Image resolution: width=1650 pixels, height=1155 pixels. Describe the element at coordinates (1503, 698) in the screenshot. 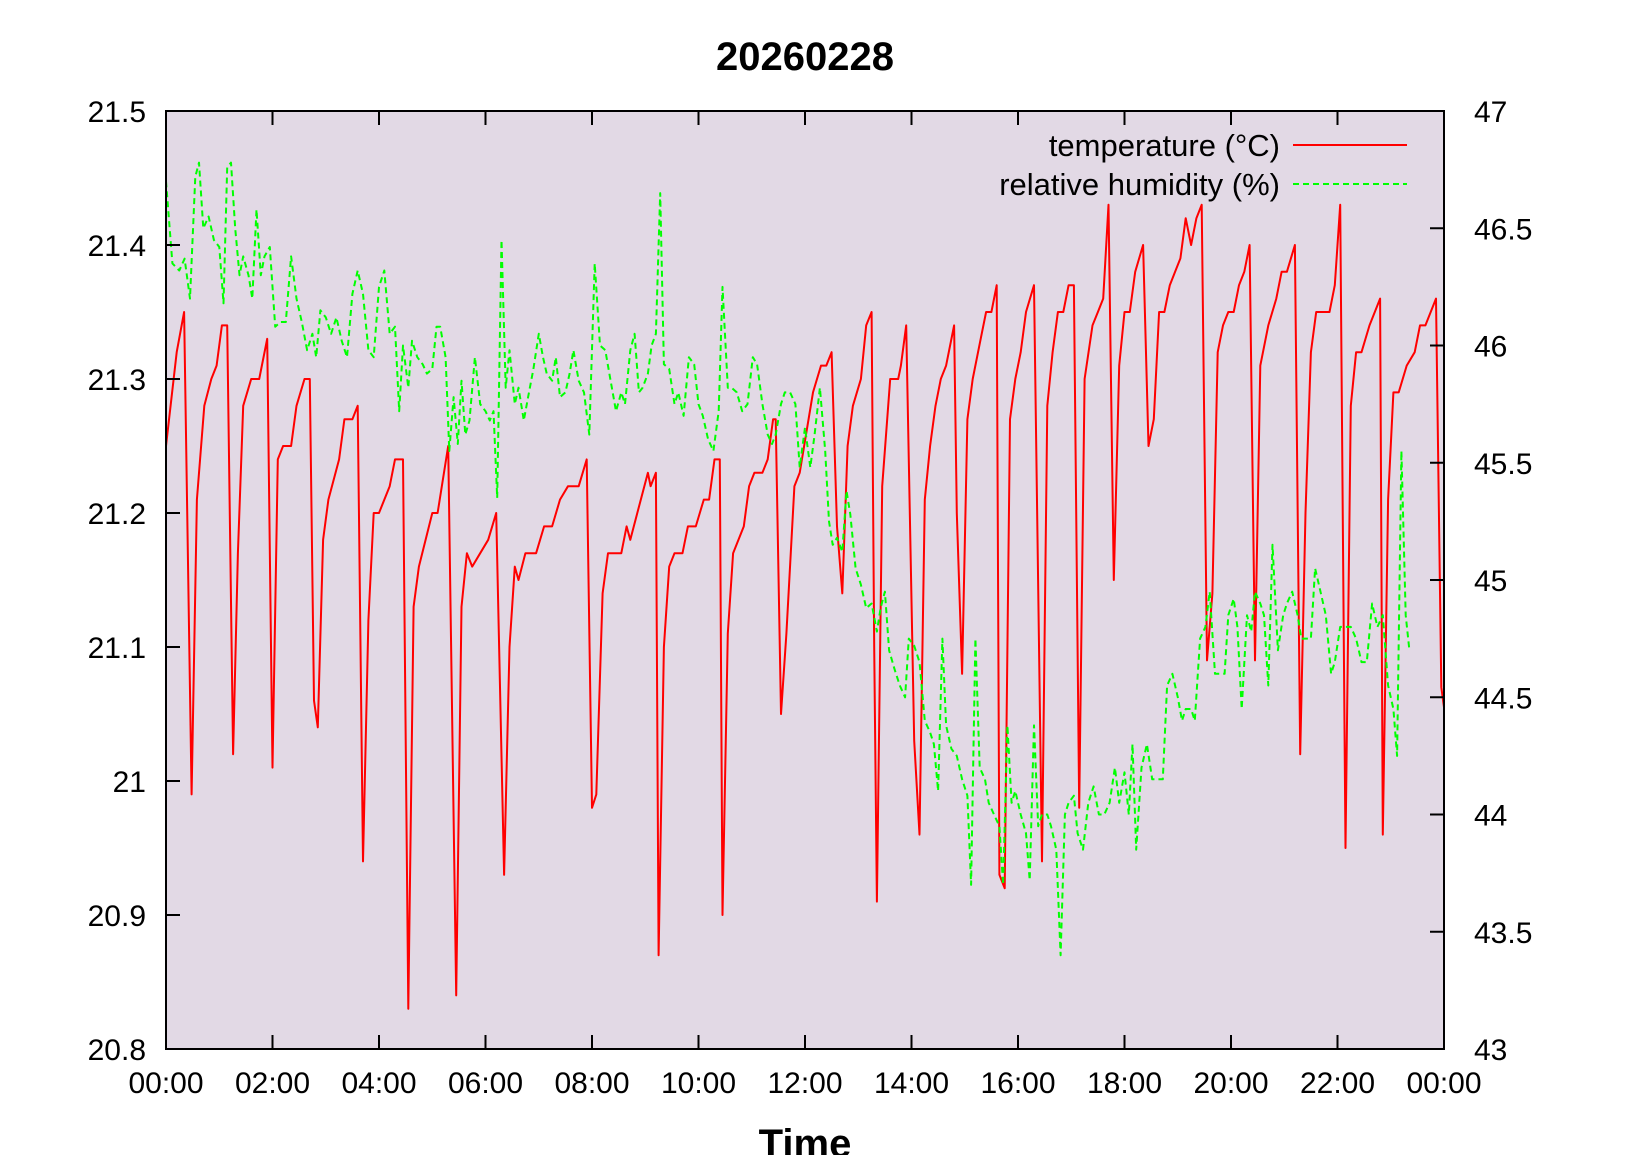

I see `y2-tick-label: 44.5` at that location.